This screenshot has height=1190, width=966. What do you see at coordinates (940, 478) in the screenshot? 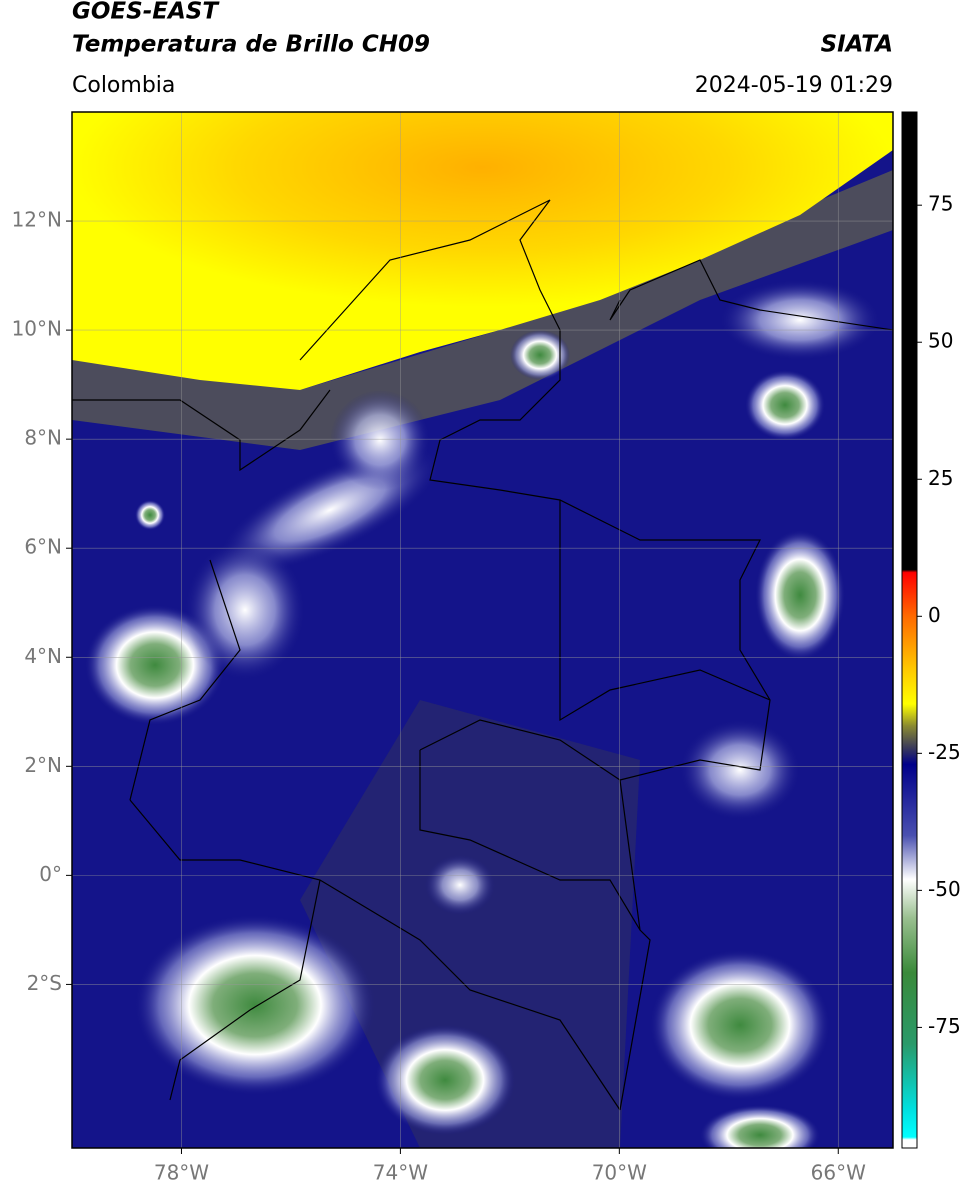
I see `colorbar-tick-label: 25` at bounding box center [940, 478].